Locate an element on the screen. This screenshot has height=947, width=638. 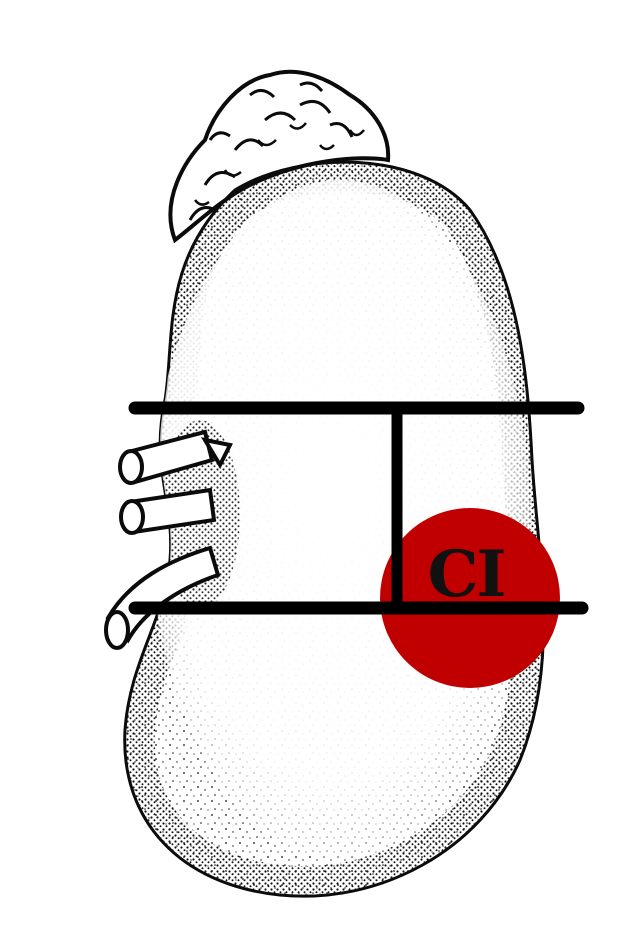
renal-vessels is located at coordinates (168, 539).